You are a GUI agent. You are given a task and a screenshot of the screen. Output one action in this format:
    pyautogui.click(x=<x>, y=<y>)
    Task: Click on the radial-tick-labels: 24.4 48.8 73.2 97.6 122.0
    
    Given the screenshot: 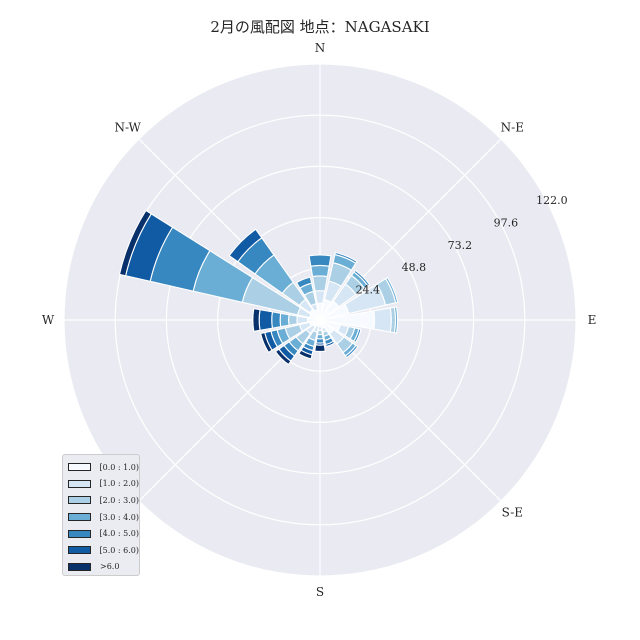 What is the action you would take?
    pyautogui.click(x=462, y=245)
    